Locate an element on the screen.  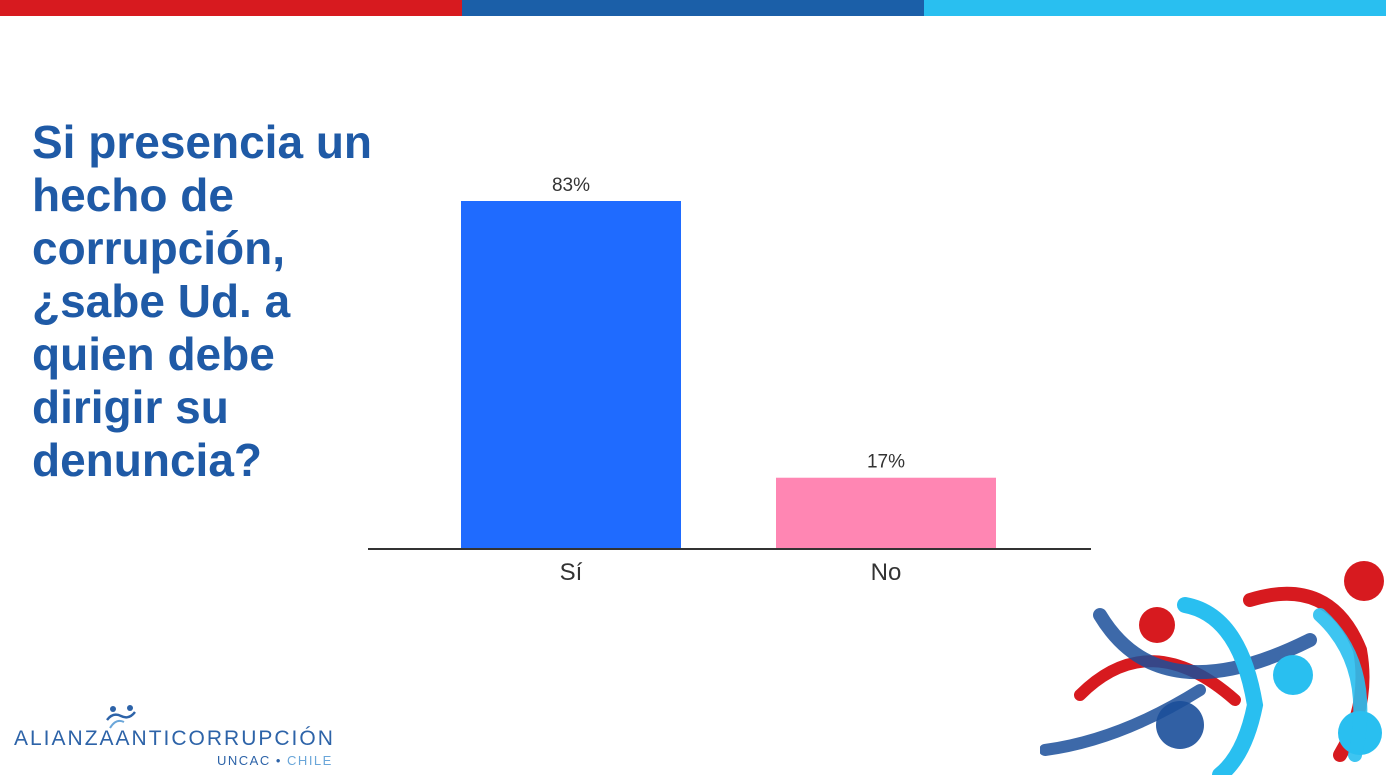
top-bar-blue is located at coordinates (693, 8).